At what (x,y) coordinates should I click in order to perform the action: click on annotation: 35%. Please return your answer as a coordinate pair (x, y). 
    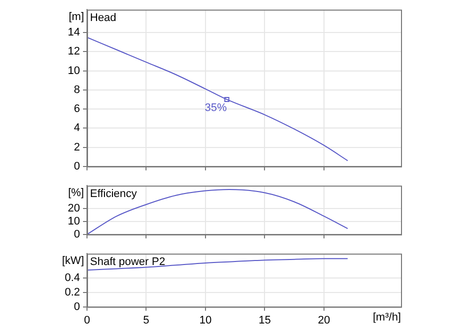
    Looking at the image, I should click on (216, 108).